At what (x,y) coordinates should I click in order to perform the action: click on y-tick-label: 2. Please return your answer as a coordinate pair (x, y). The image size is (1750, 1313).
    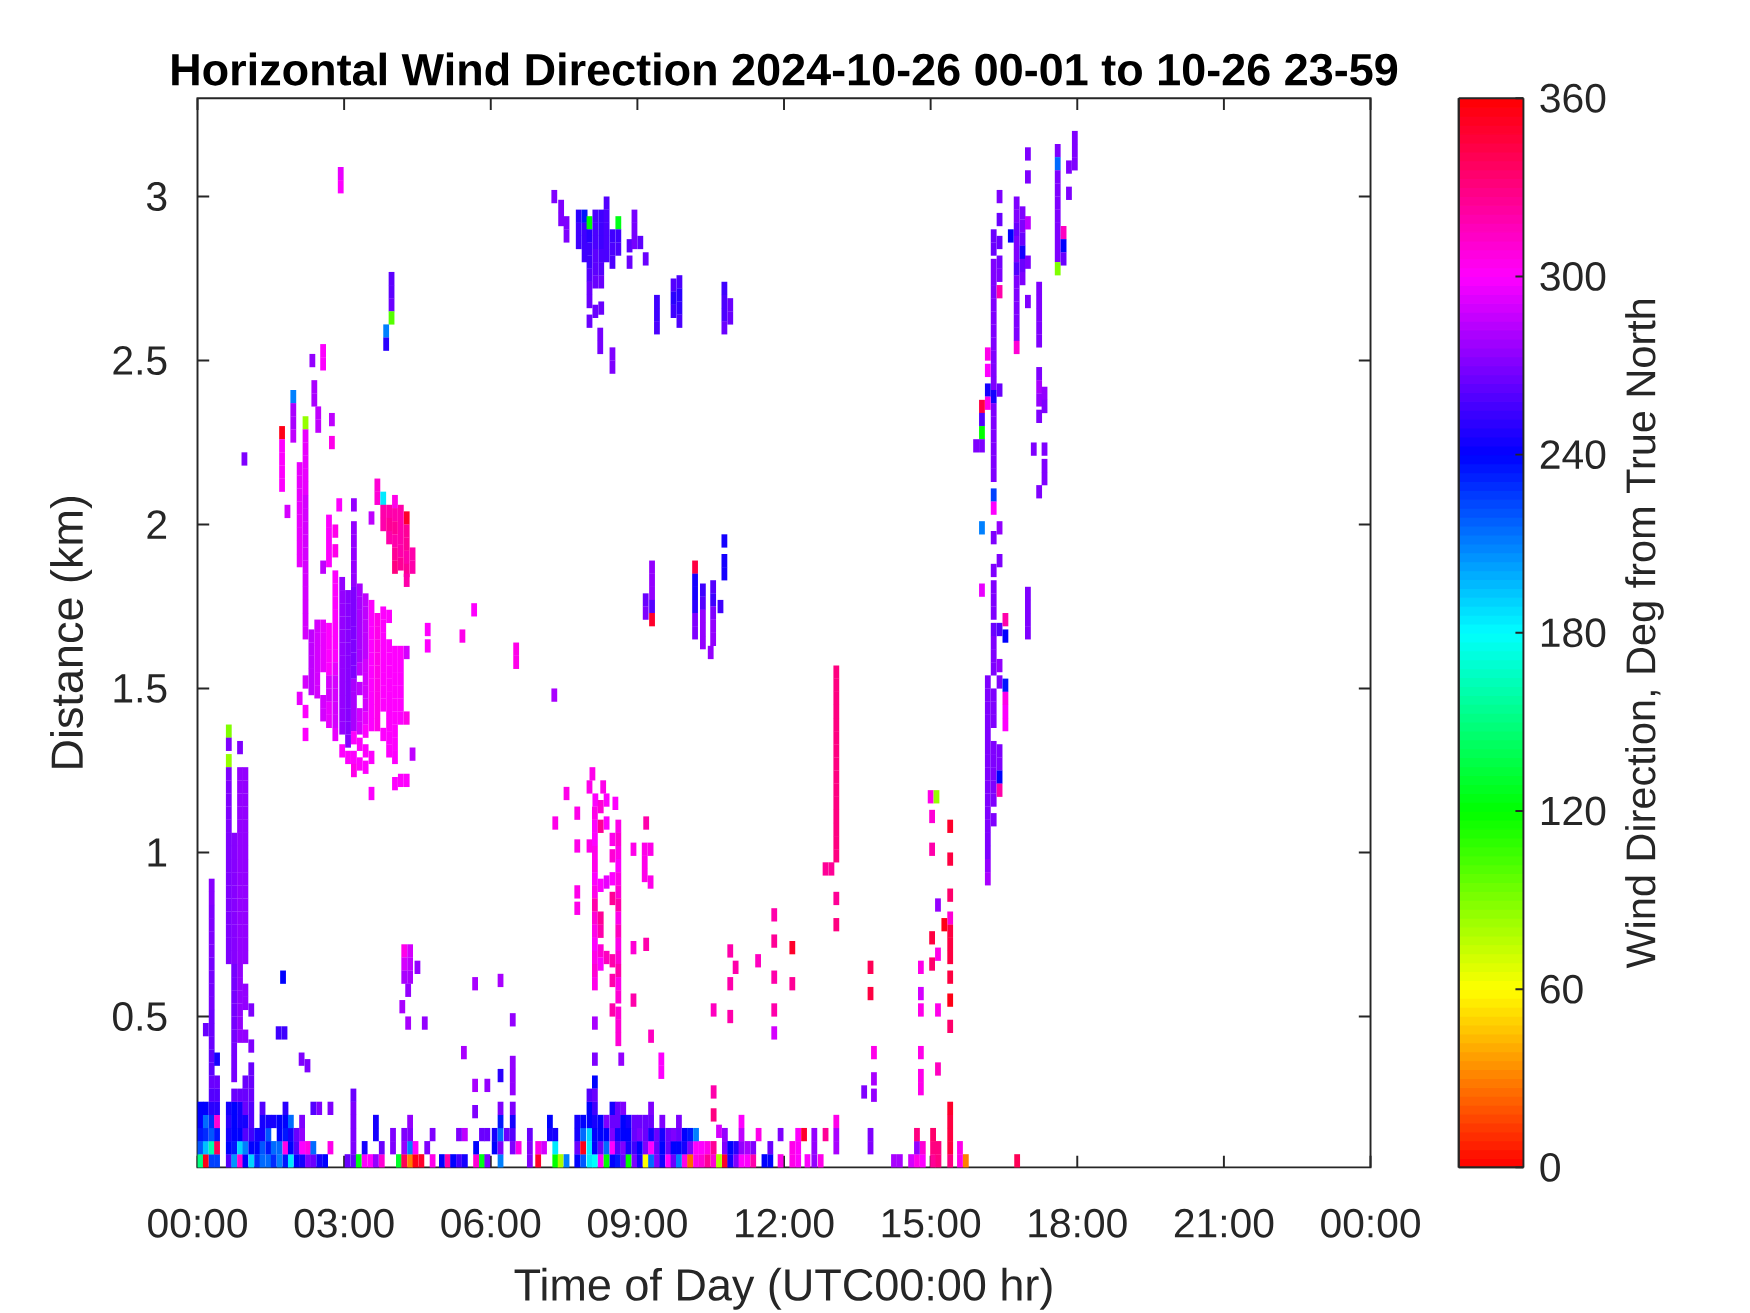
    Looking at the image, I should click on (157, 524).